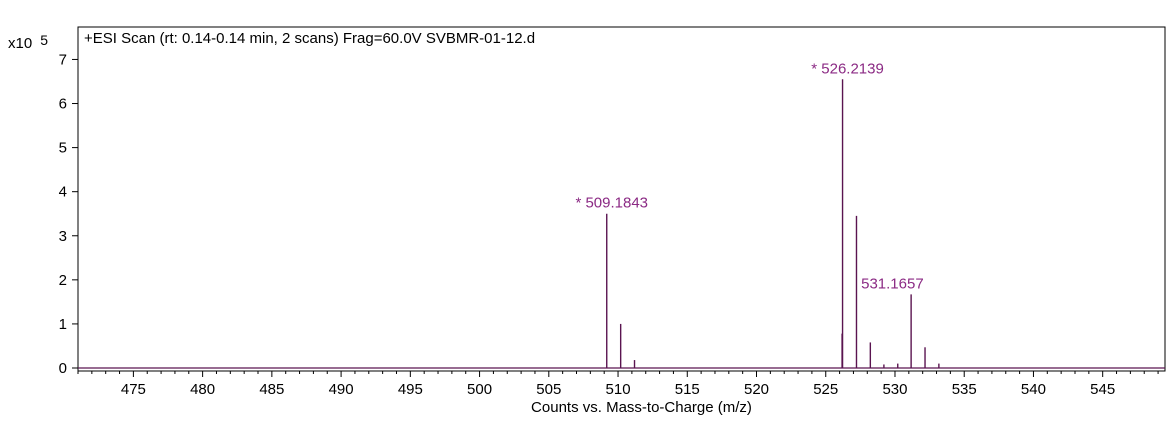 The image size is (1167, 434). What do you see at coordinates (63, 148) in the screenshot?
I see `y-tick-label: 5` at bounding box center [63, 148].